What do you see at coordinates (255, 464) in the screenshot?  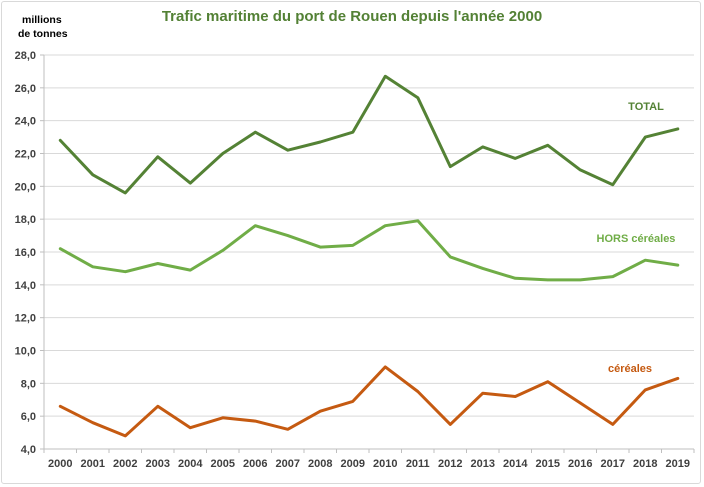 I see `x-tick-label: 2006` at bounding box center [255, 464].